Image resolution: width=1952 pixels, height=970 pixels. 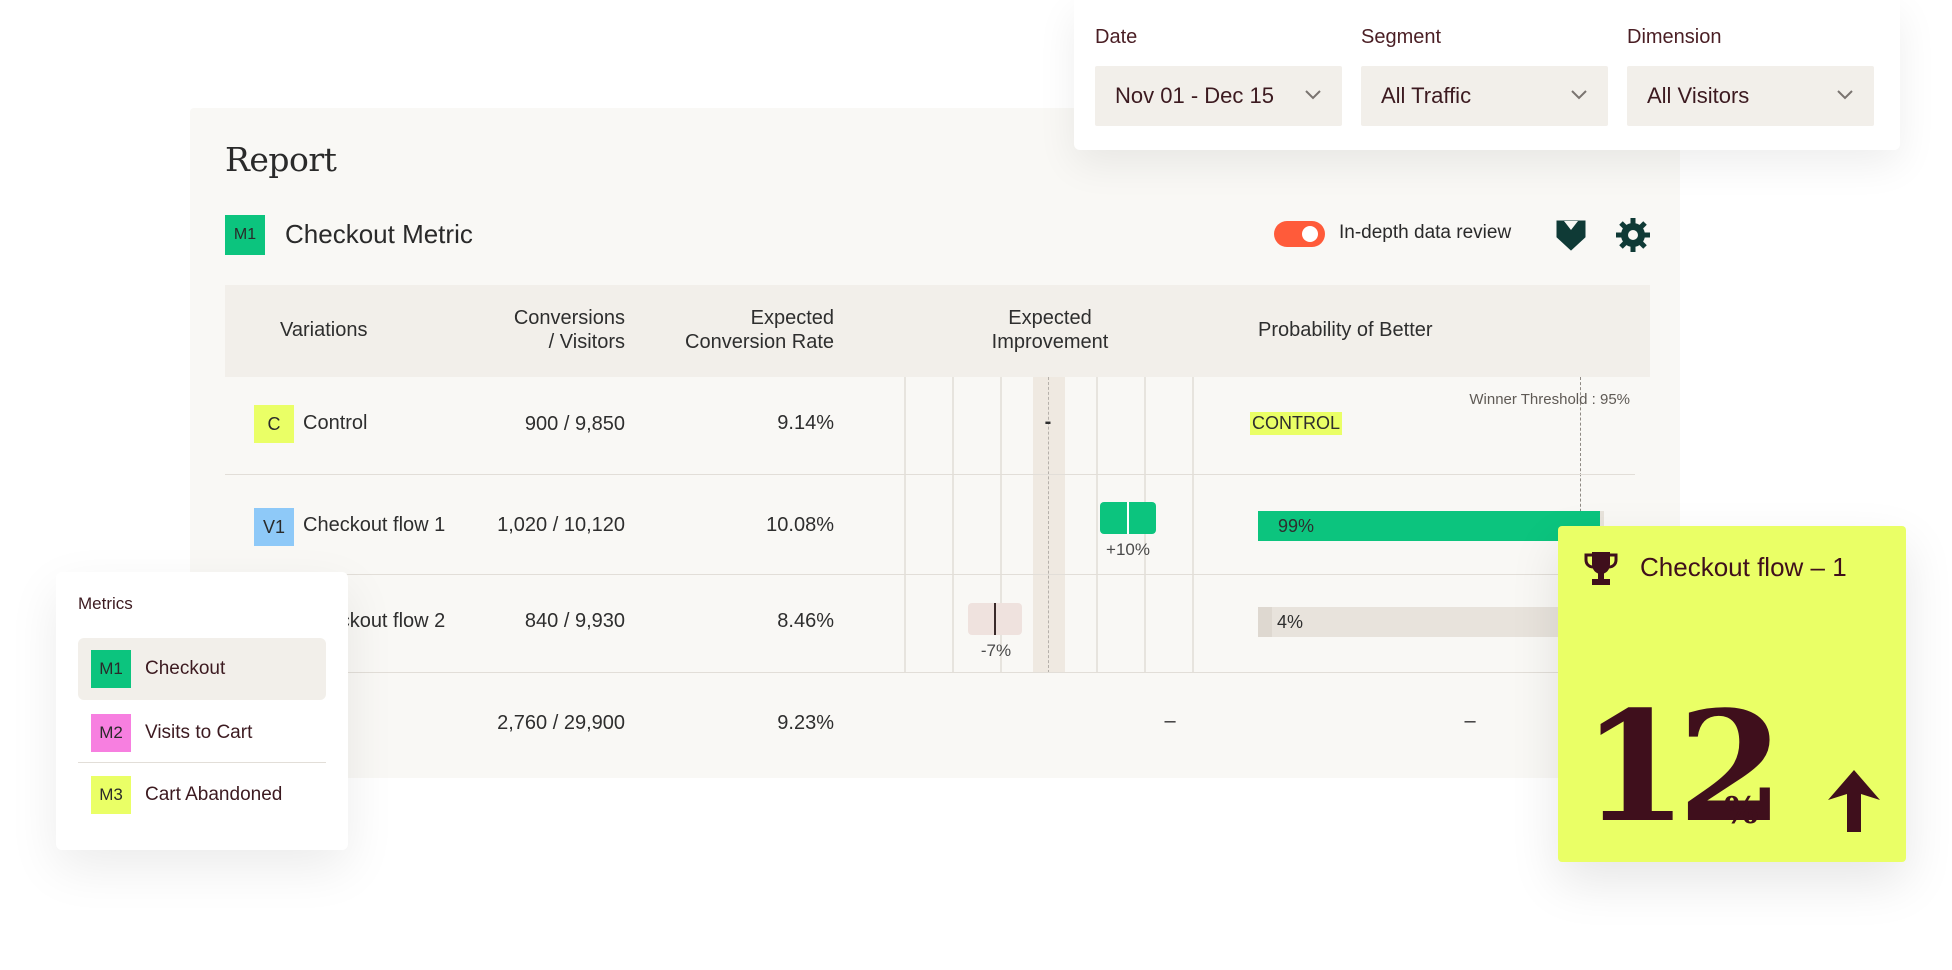 What do you see at coordinates (1408, 622) in the screenshot?
I see `pob-track` at bounding box center [1408, 622].